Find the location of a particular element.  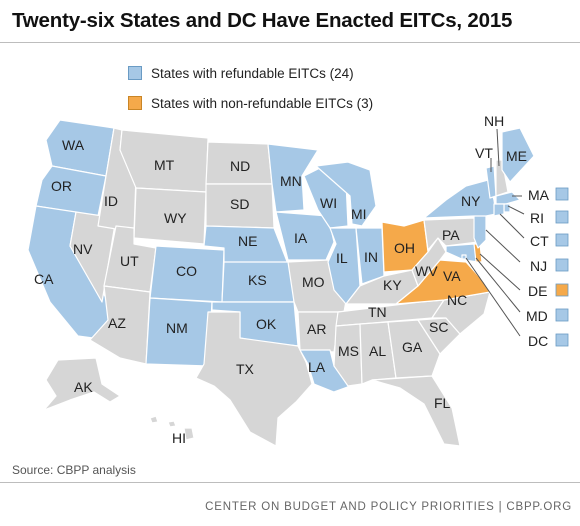

label-de: DE is located at coordinates (537, 291).